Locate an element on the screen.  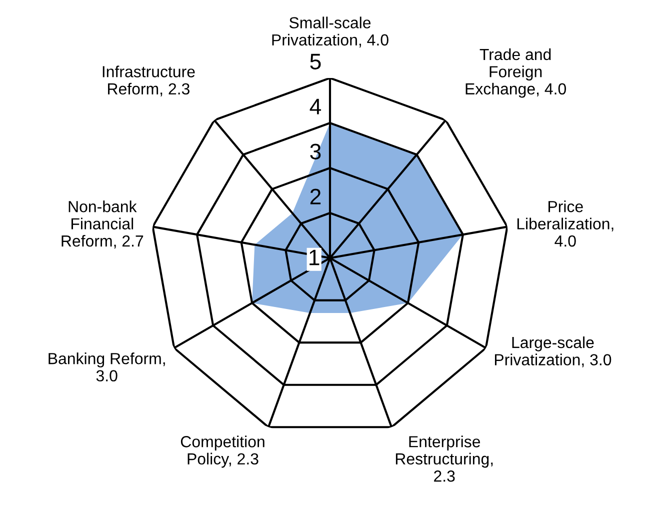
y-tick-label: 1 is located at coordinates (315, 258).